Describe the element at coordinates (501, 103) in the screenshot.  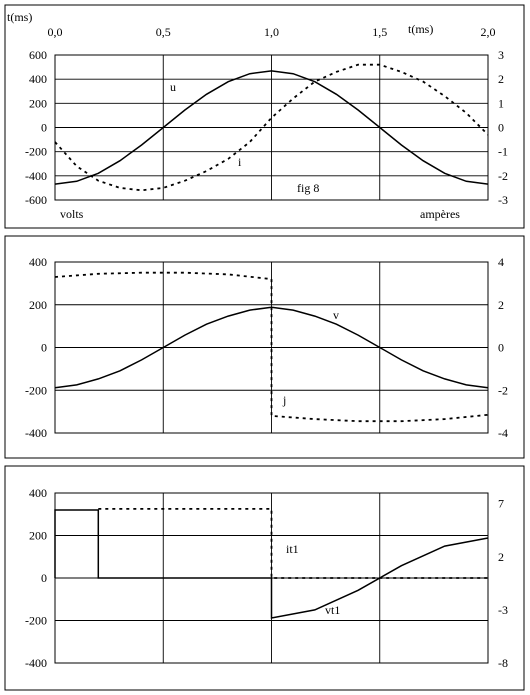
I see `y-tick-label-right: 1` at that location.